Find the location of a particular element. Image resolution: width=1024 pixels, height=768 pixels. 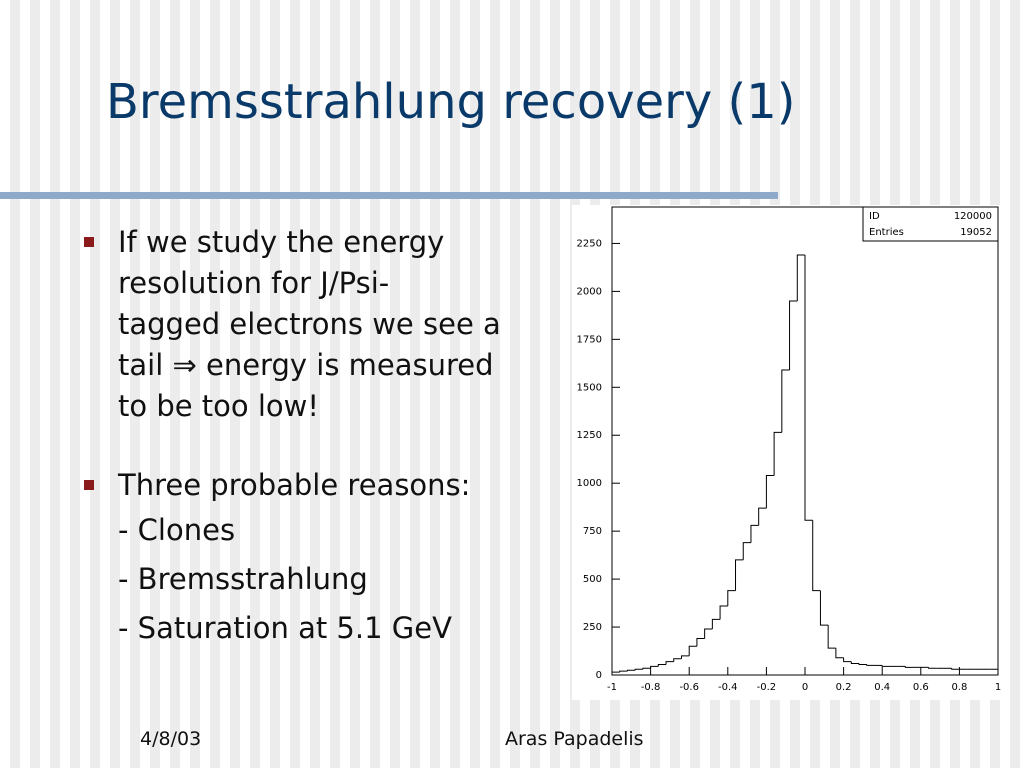

bullet-line: tagged electrons we see a is located at coordinates (309, 324).